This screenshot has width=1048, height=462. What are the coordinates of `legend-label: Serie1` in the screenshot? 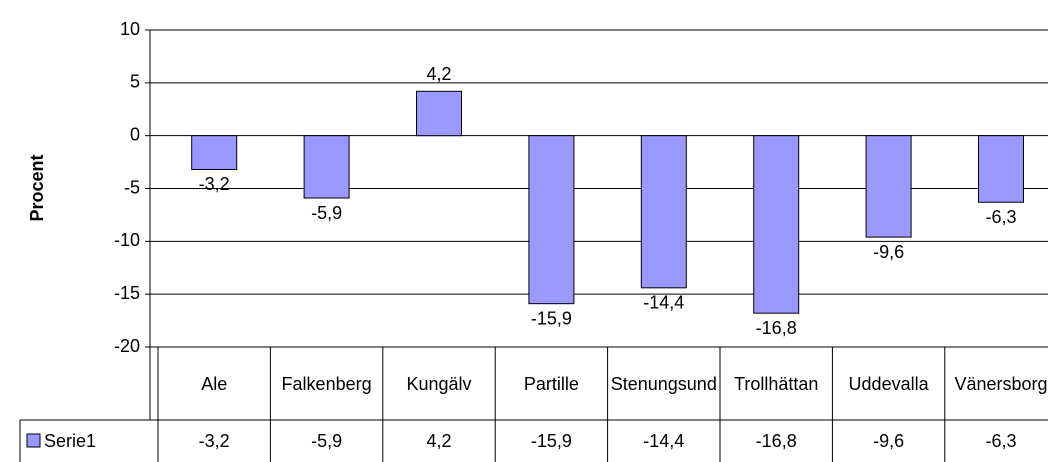 It's located at (70, 441).